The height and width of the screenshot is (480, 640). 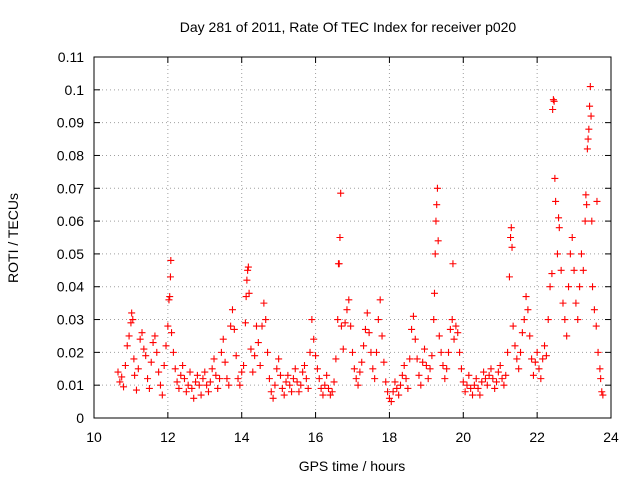 What do you see at coordinates (80, 418) in the screenshot?
I see `y-tick-label: 0` at bounding box center [80, 418].